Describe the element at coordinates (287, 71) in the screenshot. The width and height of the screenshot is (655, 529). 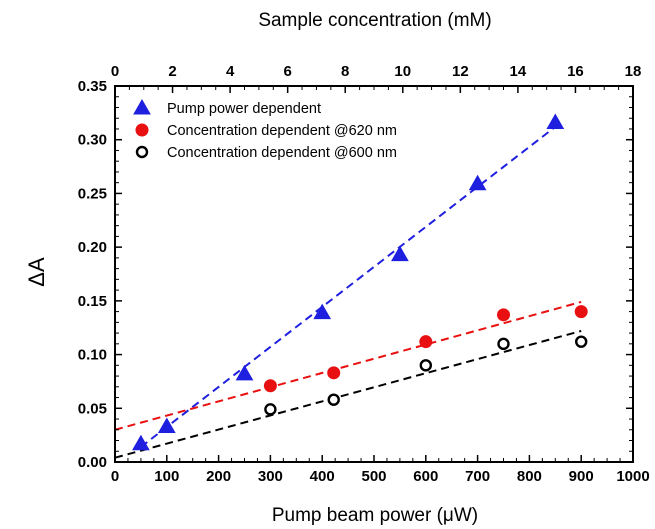
I see `x2-tick-label: 6` at that location.